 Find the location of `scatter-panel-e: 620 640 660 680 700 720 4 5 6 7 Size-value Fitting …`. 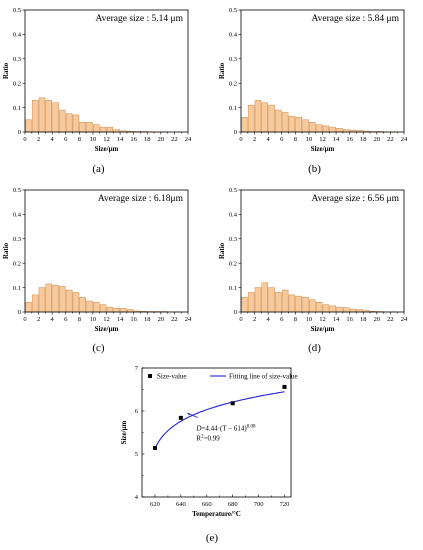

scatter-panel-e: 620 640 660 680 700 720 4 5 6 7 Size-value Fitting … is located at coordinates (209, 454).